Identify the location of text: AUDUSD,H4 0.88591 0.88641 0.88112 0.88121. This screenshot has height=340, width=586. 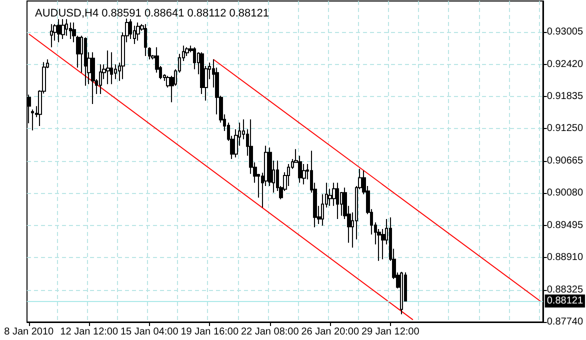
(152, 14).